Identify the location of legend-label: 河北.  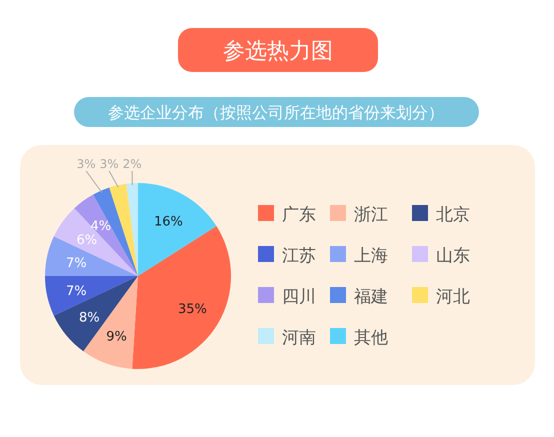
(453, 297).